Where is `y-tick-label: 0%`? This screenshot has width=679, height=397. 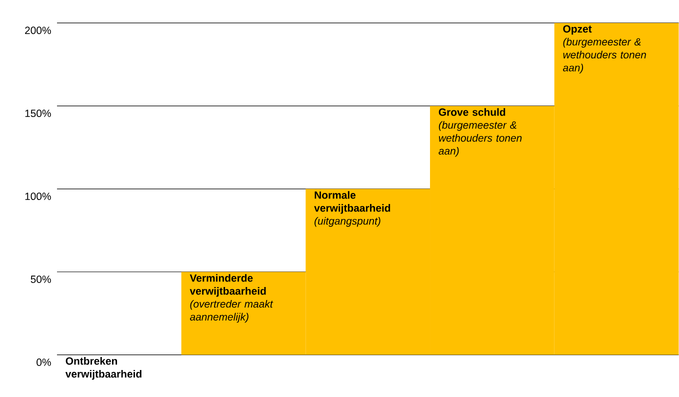 y-tick-label: 0% is located at coordinates (43, 362).